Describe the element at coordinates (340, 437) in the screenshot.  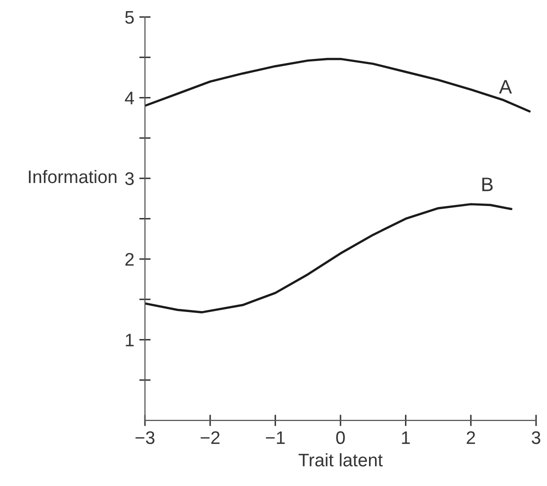
I see `x-tick-label: 0` at that location.